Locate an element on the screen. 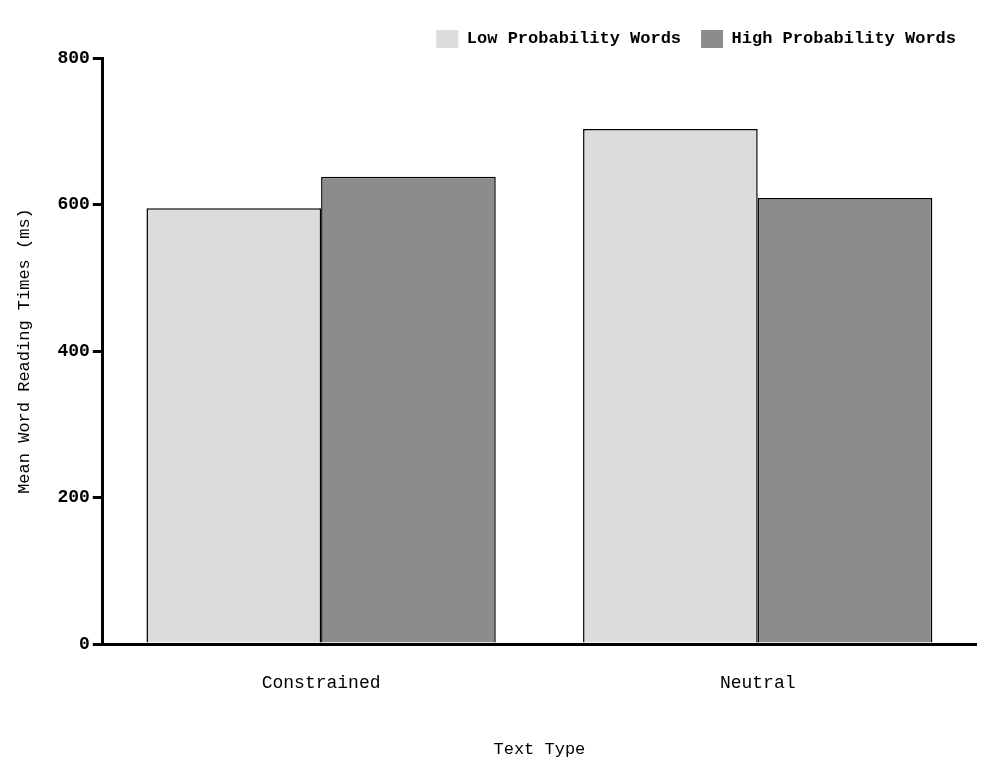  y-tick-label: 0 is located at coordinates (84, 643).